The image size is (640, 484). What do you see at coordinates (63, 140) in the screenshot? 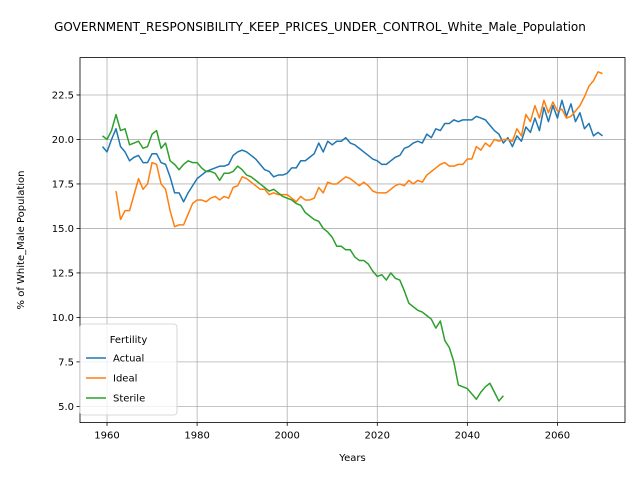
I see `y-tick-label: 20.0` at bounding box center [63, 140].